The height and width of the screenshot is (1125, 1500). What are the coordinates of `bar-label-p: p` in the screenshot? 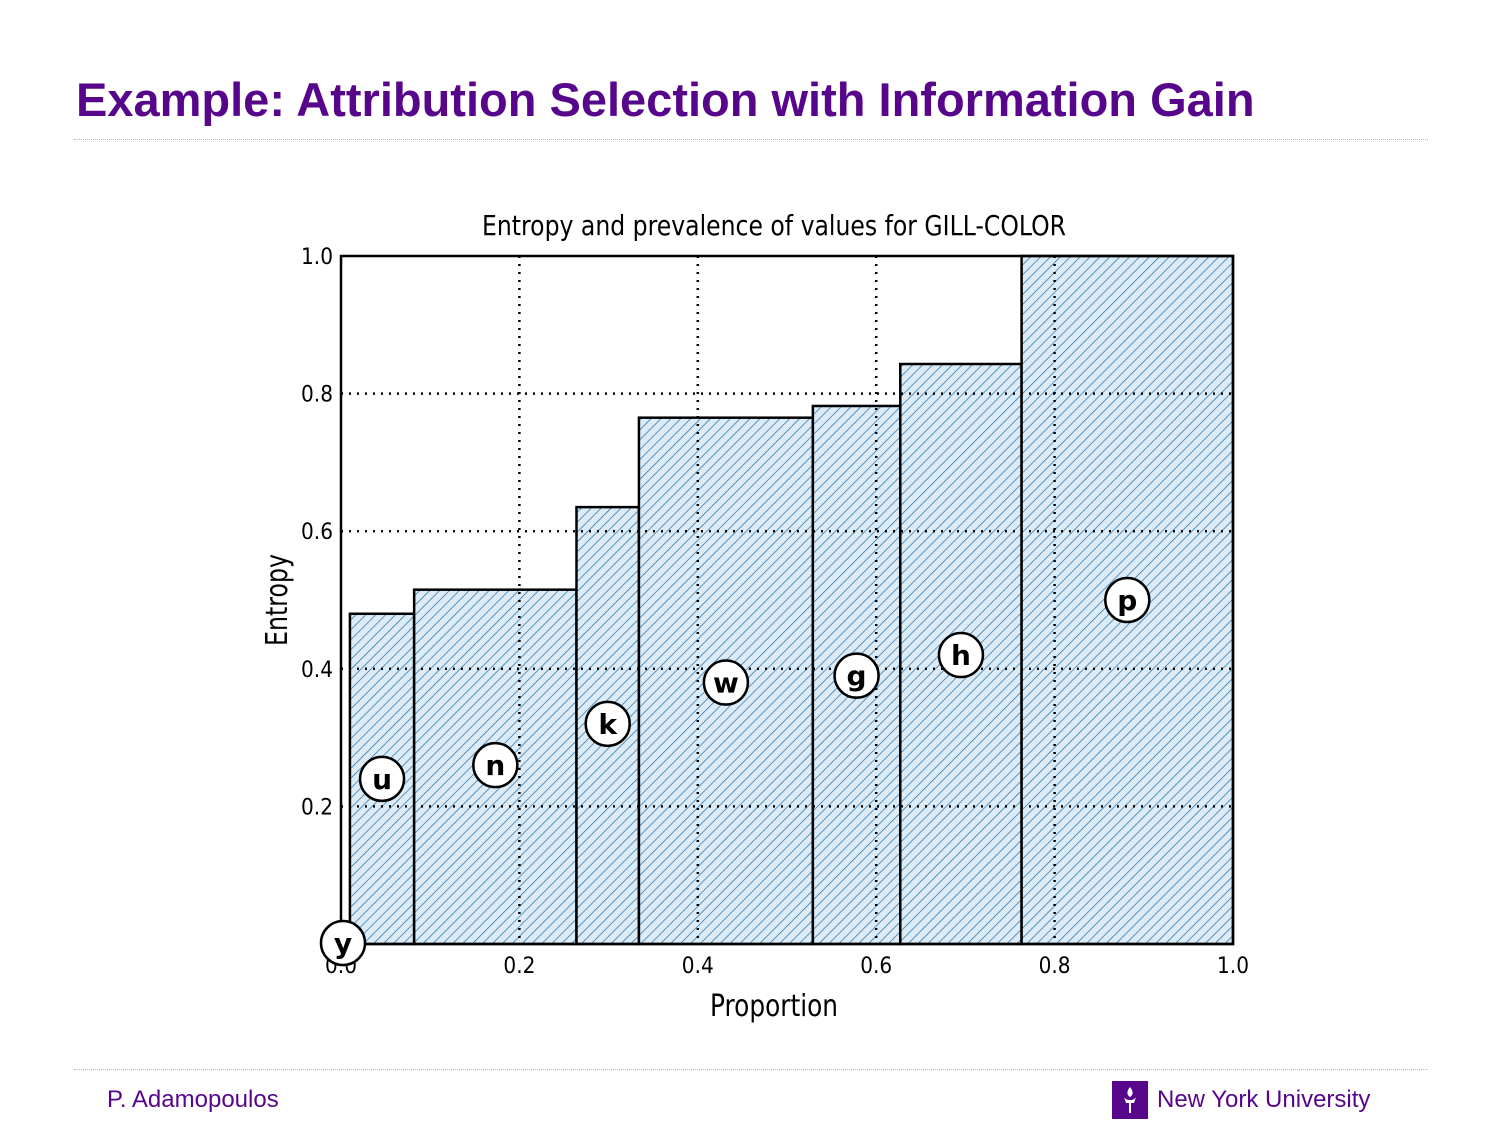 It's located at (1127, 600).